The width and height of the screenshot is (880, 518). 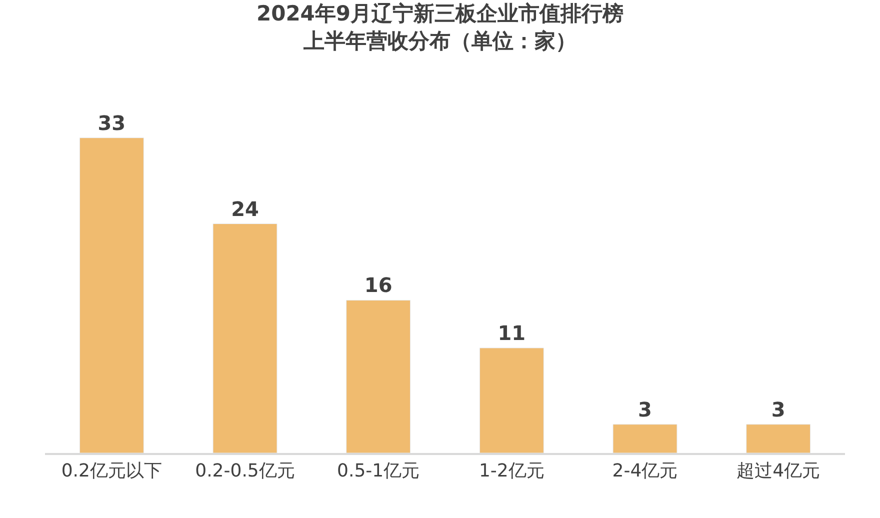 What do you see at coordinates (245, 208) in the screenshot?
I see `data-label: 24` at bounding box center [245, 208].